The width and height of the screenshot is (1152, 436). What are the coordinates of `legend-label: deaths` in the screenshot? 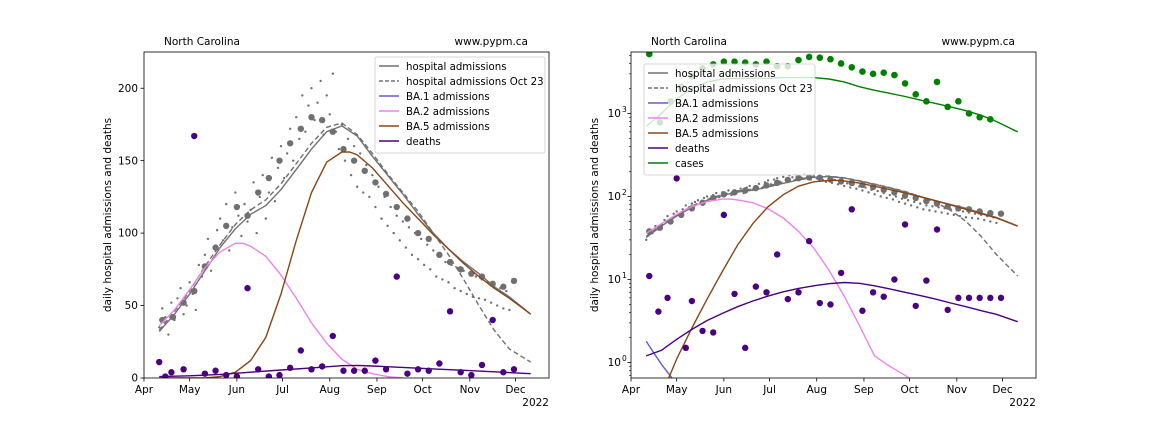 It's located at (692, 149).